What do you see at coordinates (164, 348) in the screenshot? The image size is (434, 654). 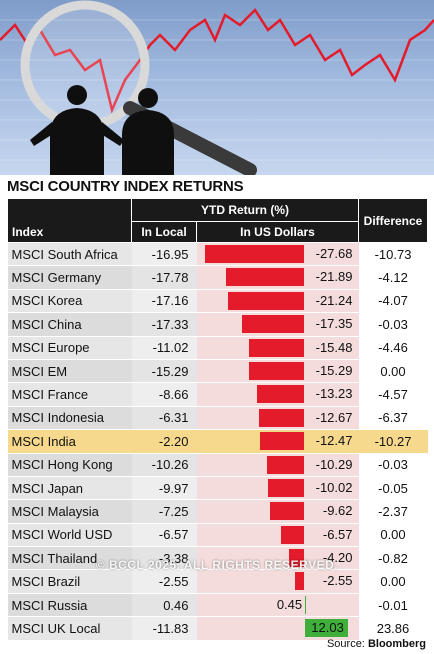 I see `cell-in-local: -11.02` at bounding box center [164, 348].